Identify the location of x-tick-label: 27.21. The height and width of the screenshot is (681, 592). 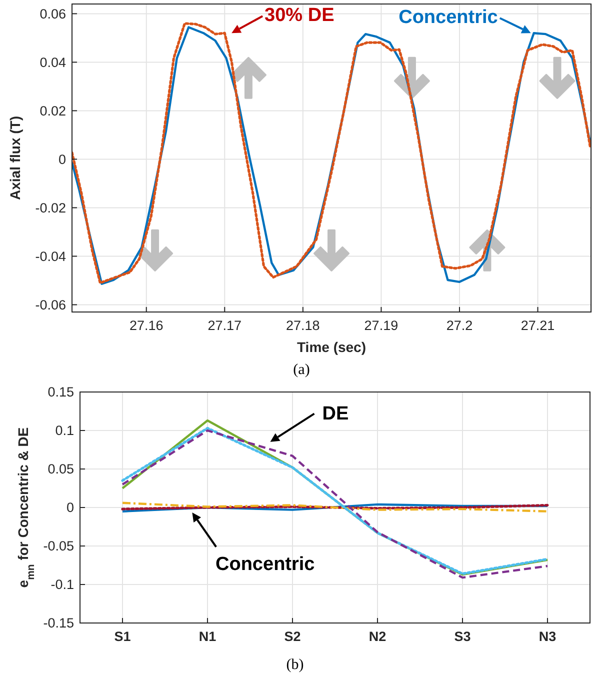
(537, 325).